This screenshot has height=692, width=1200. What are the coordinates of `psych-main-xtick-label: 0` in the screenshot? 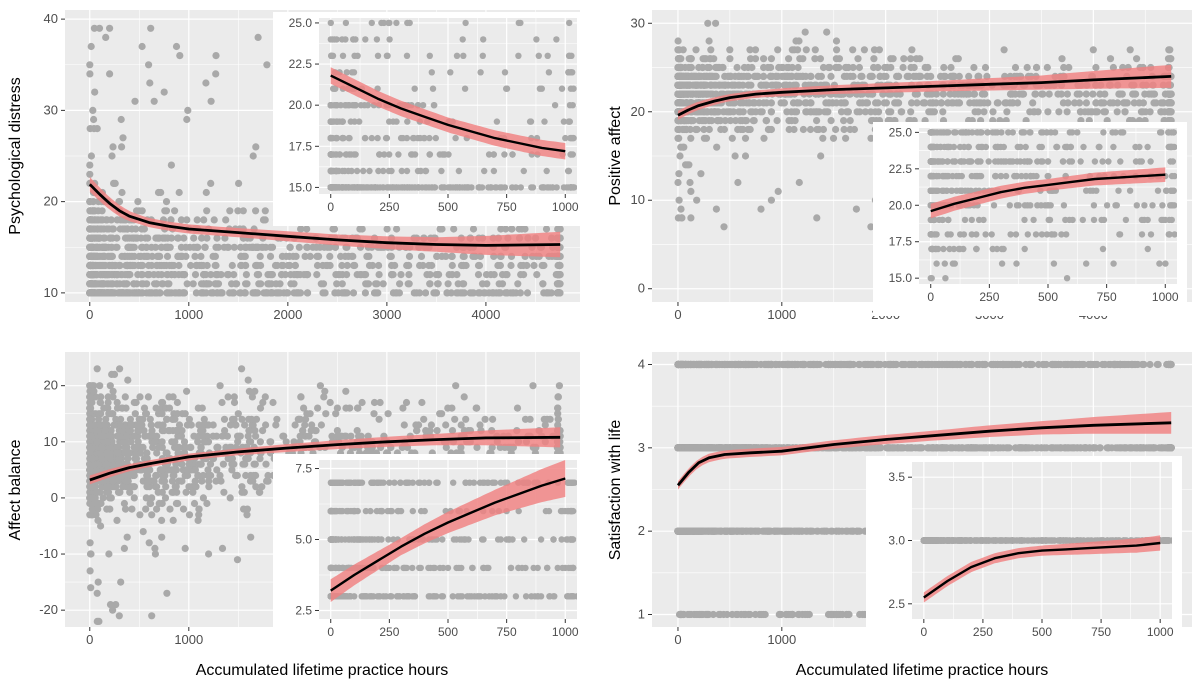 It's located at (89, 314).